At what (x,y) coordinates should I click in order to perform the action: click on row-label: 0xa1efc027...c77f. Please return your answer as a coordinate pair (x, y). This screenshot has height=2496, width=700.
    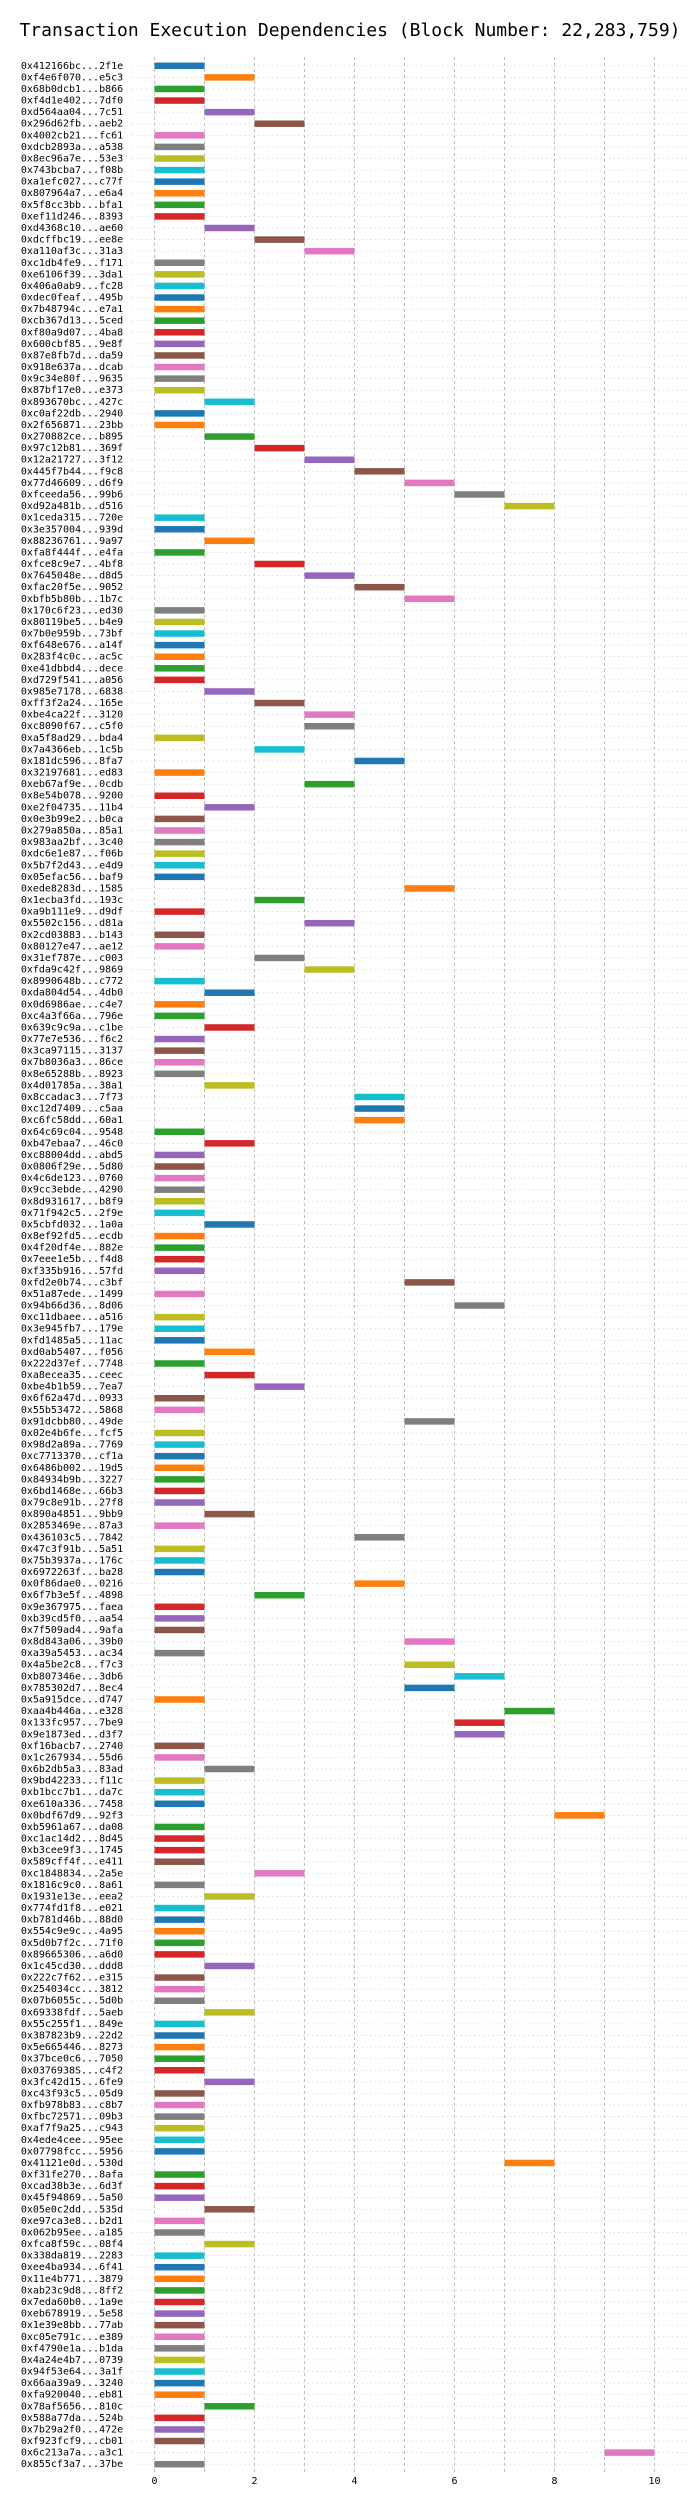
    Looking at the image, I should click on (72, 182).